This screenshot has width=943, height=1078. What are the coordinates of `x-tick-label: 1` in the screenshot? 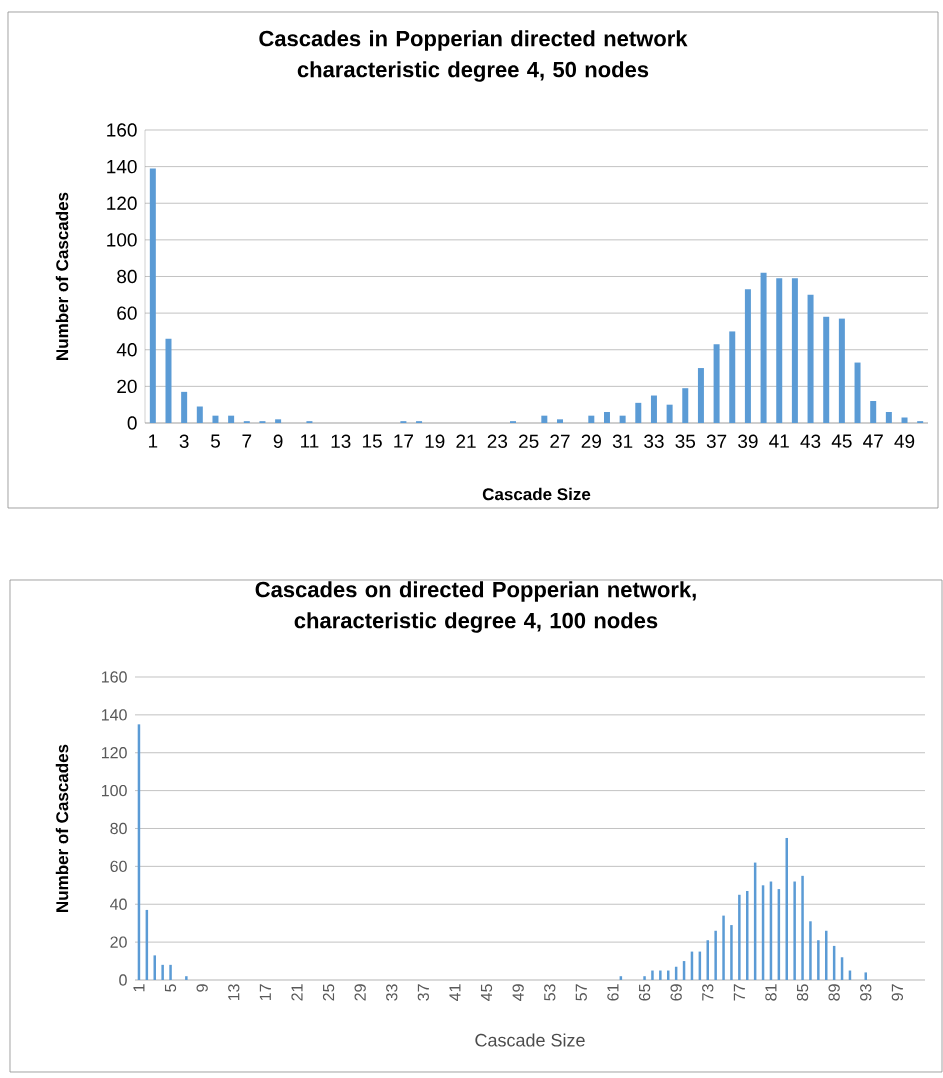 It's located at (139, 988).